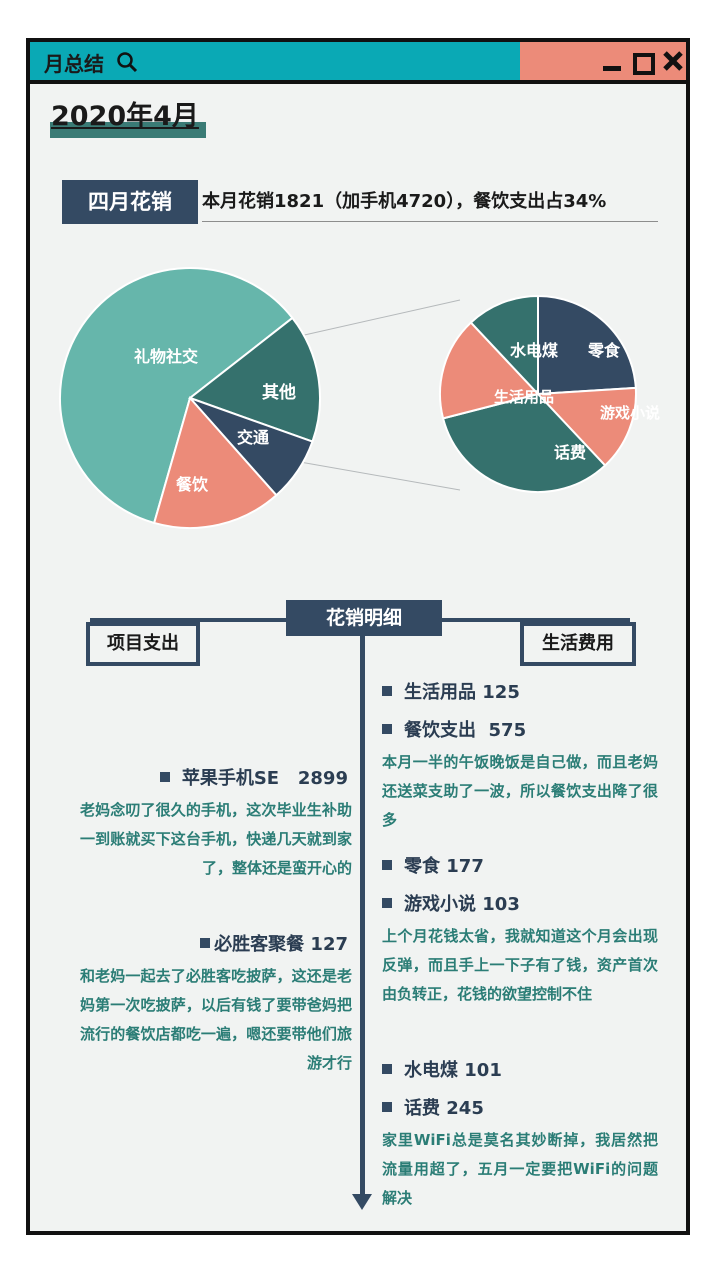  Describe the element at coordinates (362, 1202) in the screenshot. I see `timeline-arrow` at that location.